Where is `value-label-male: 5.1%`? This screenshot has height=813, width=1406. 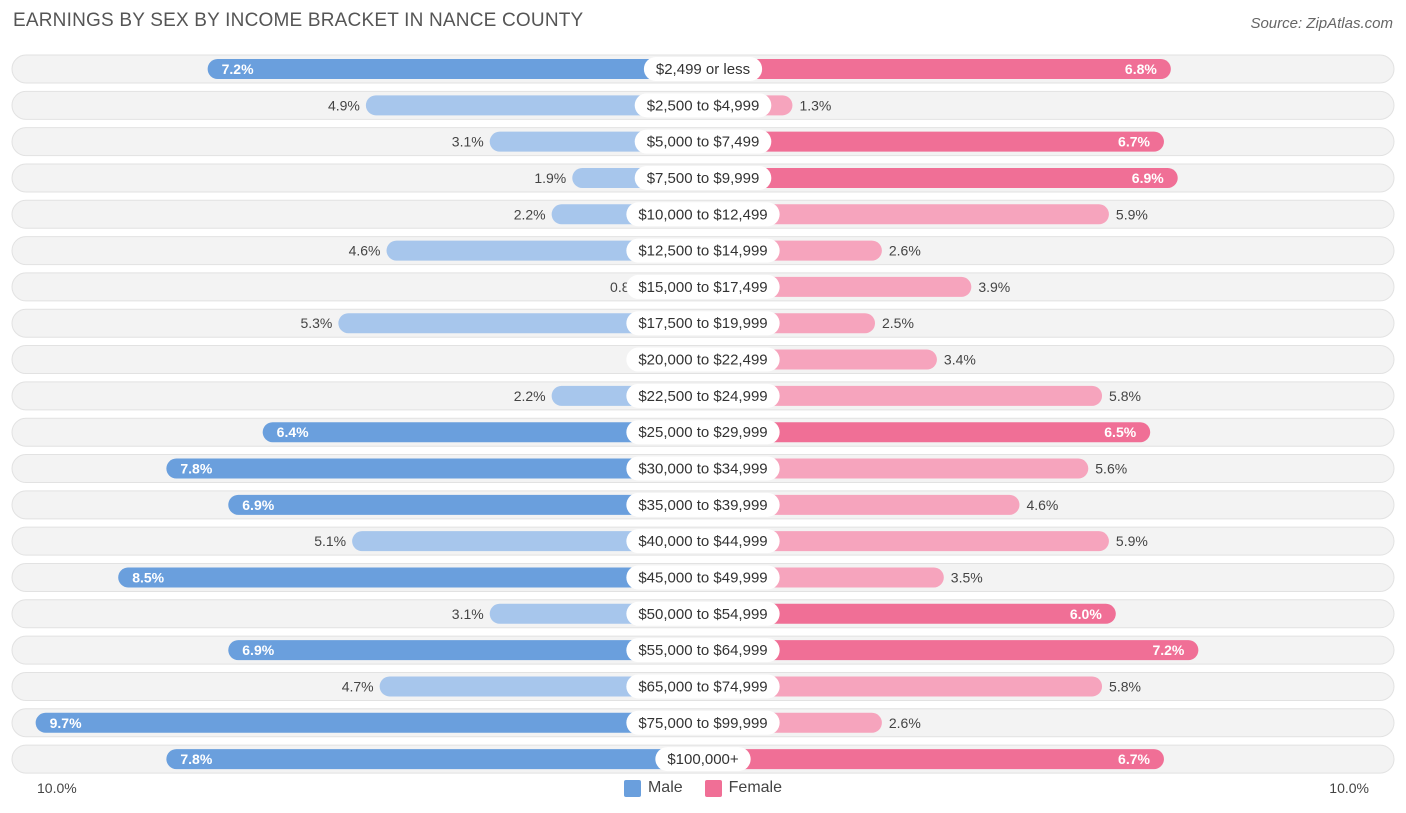 value-label-male: 5.1% is located at coordinates (330, 541).